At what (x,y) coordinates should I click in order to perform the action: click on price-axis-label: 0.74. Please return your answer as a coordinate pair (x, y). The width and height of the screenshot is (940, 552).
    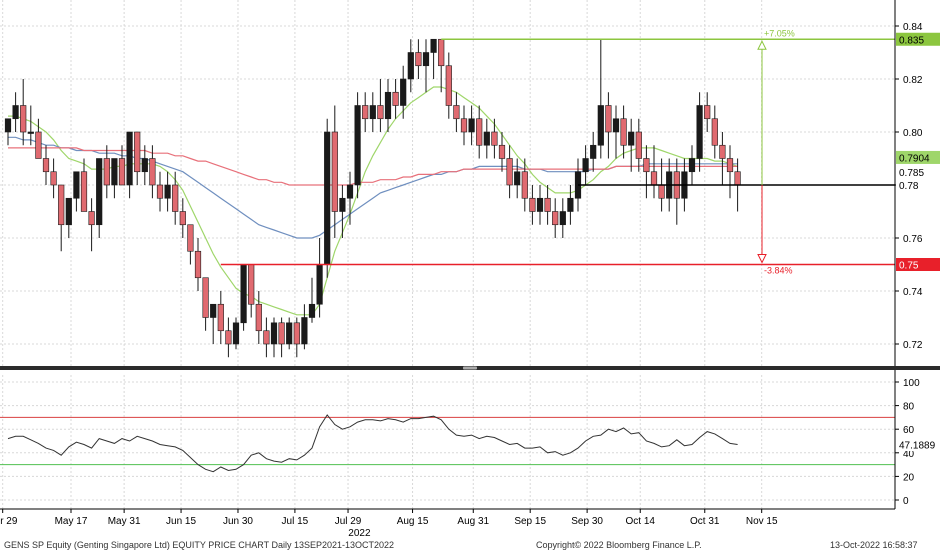
    Looking at the image, I should click on (913, 292).